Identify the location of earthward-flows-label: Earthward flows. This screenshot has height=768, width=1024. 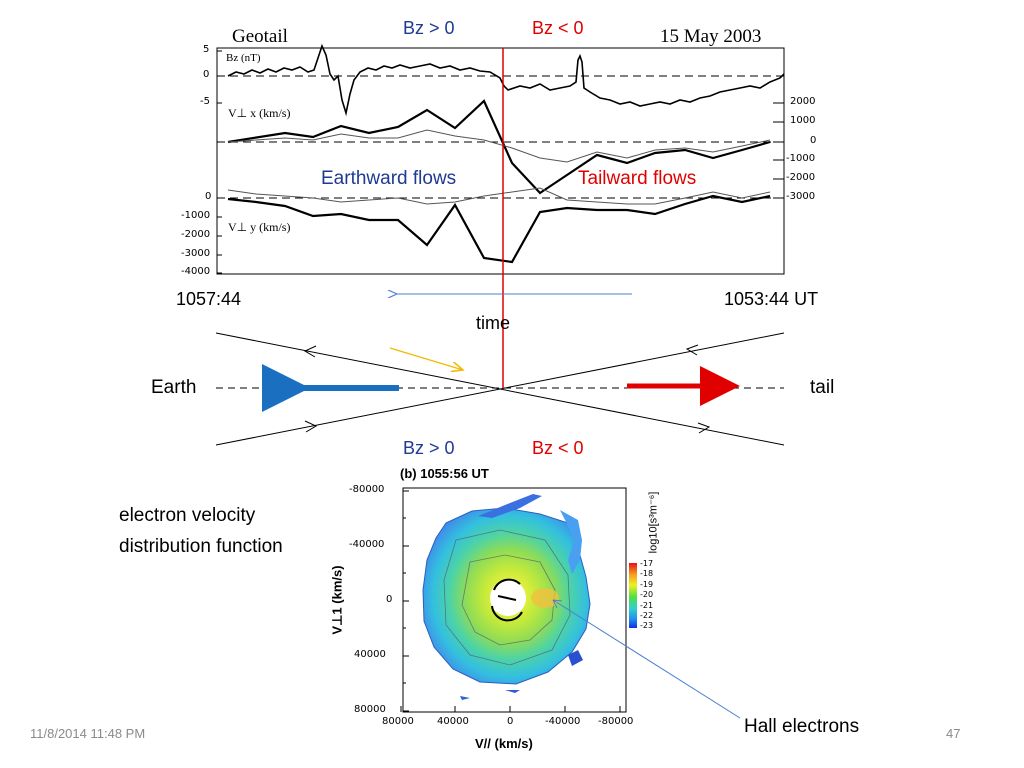
(389, 178).